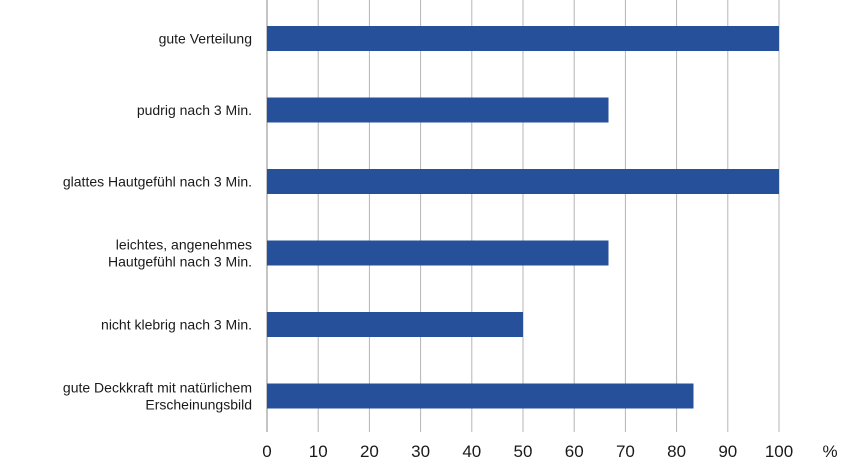  What do you see at coordinates (676, 451) in the screenshot?
I see `x-tick-label: 80` at bounding box center [676, 451].